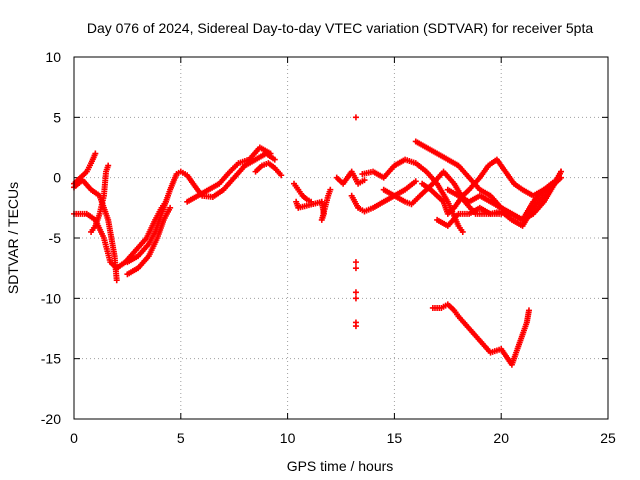 The width and height of the screenshot is (640, 480). What do you see at coordinates (340, 466) in the screenshot?
I see `x-axis-label: GPS time / hours` at bounding box center [340, 466].